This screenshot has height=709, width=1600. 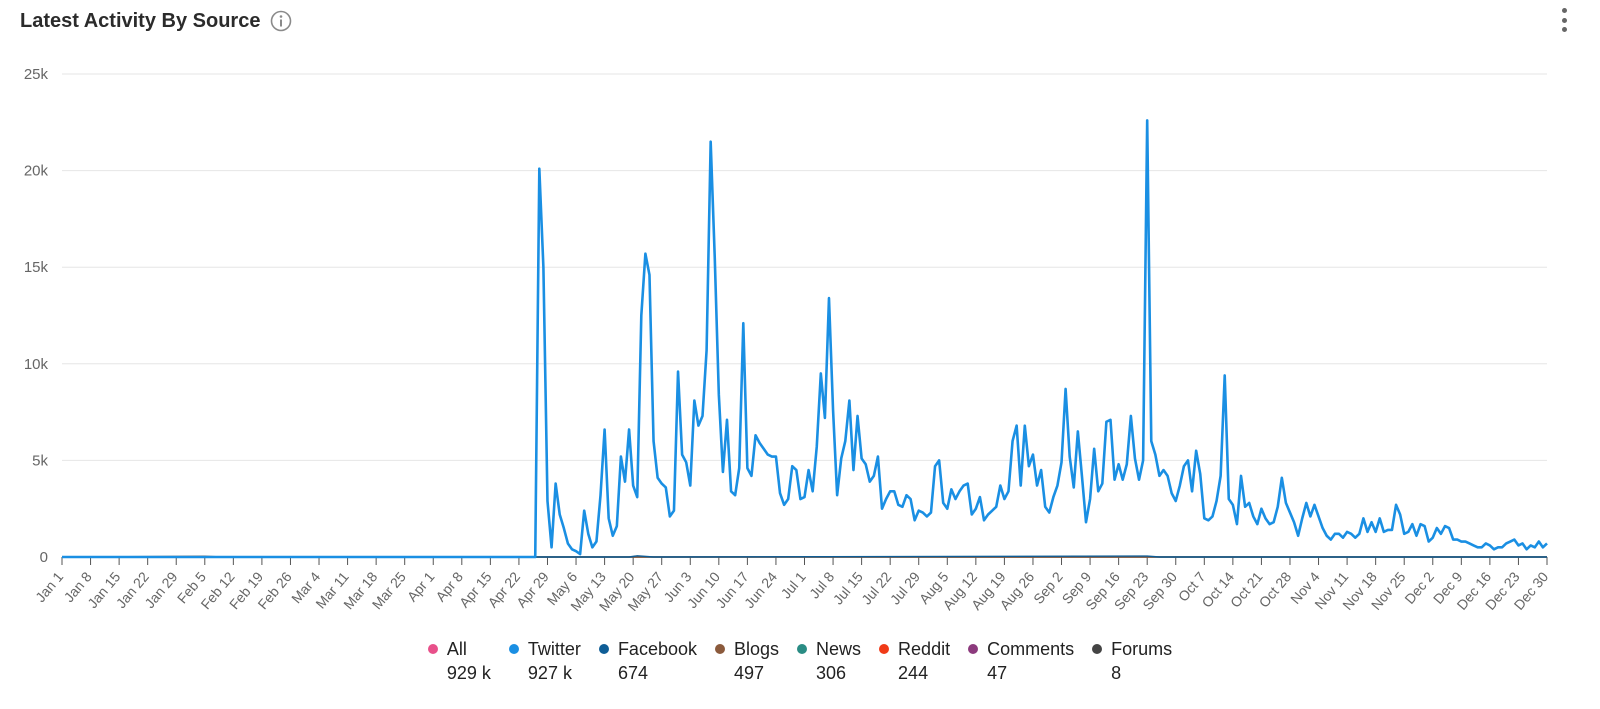 I want to click on more-vertical-icon, so click(x=1564, y=20).